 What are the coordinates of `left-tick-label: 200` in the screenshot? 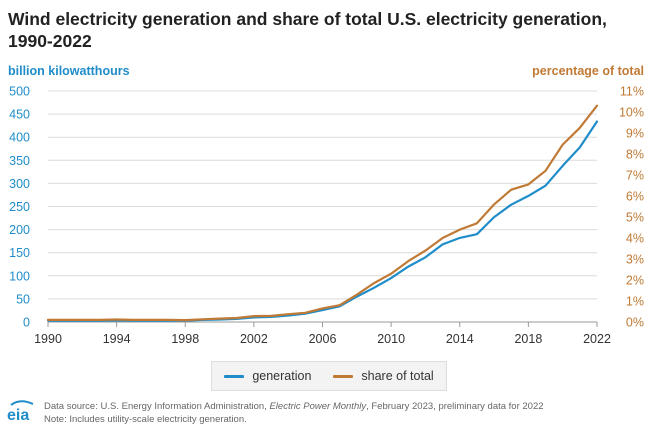 It's located at (19, 230).